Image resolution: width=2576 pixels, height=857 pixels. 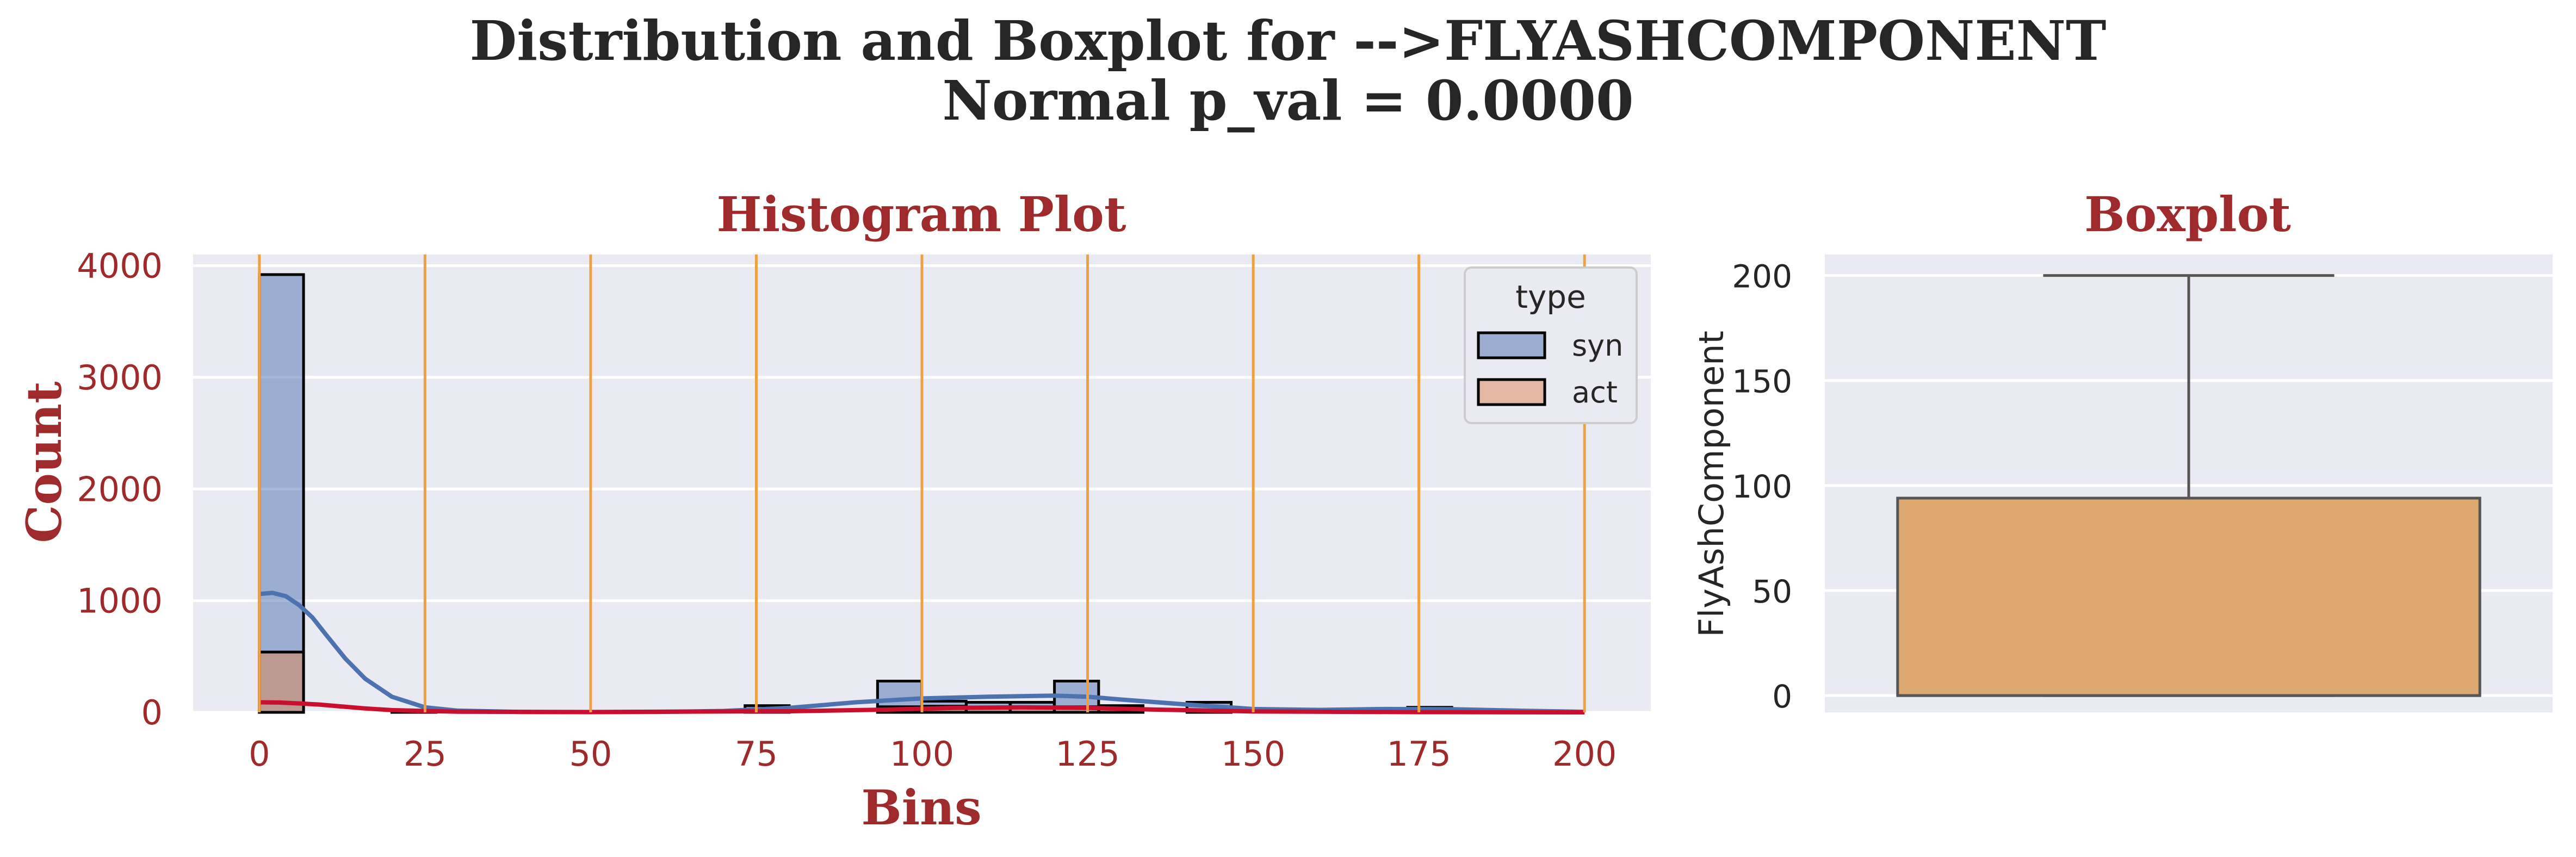 I want to click on x-tick-label-125: 125, so click(x=1087, y=754).